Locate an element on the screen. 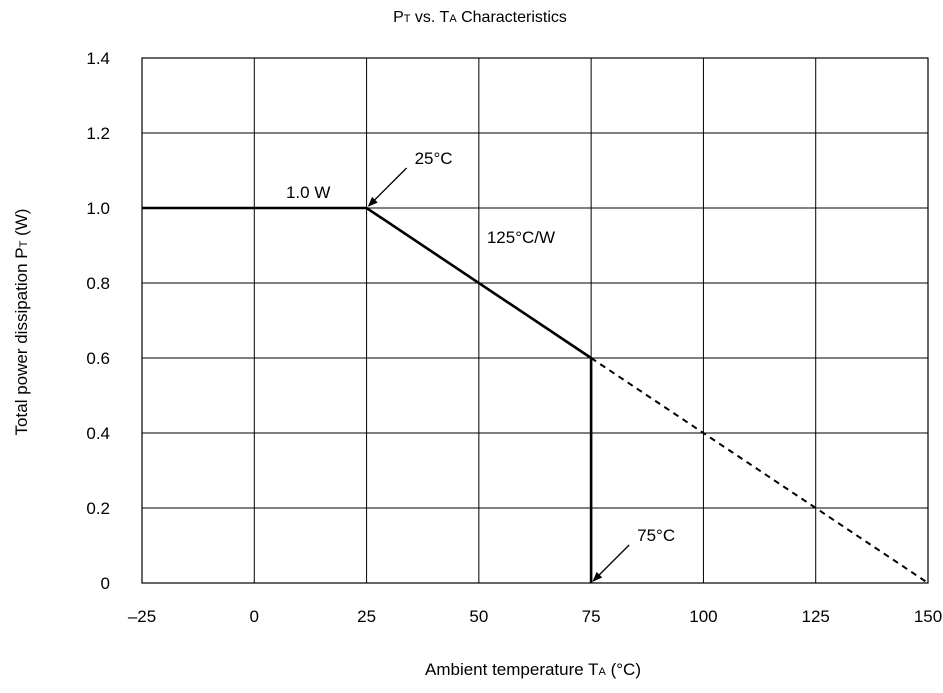  x-tick-label: 50 is located at coordinates (478, 616).